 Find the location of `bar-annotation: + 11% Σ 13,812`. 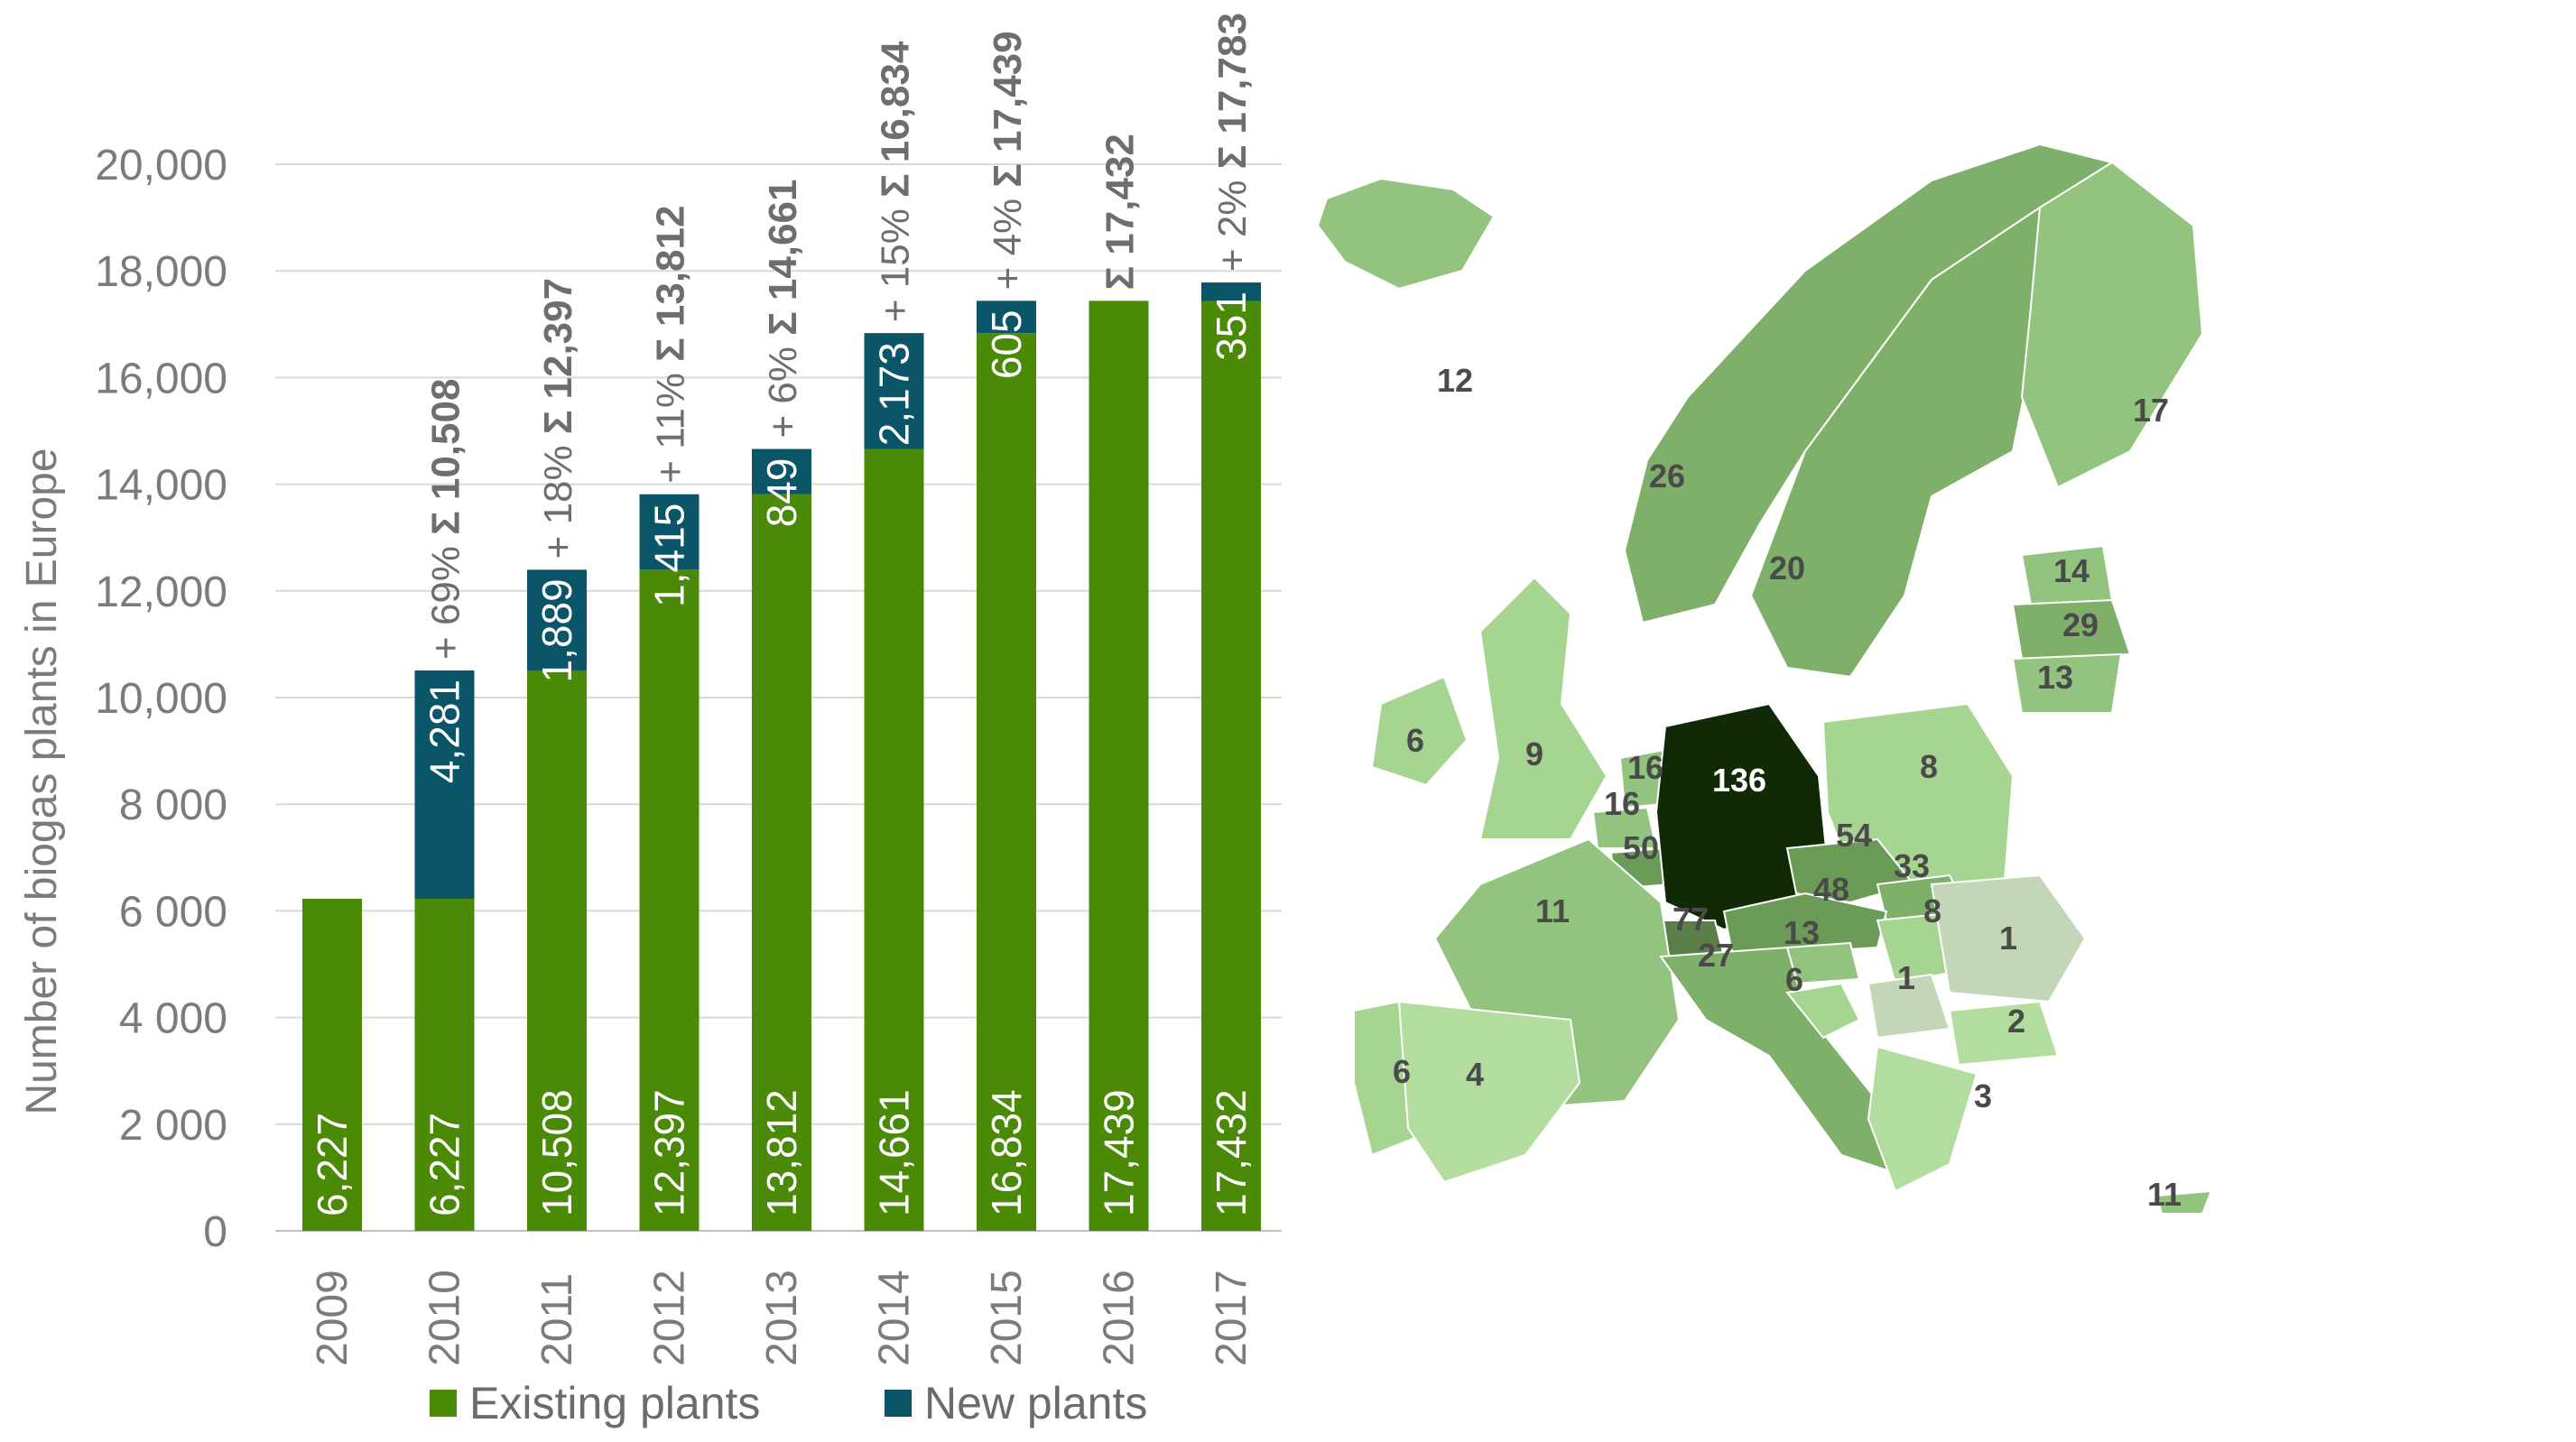

bar-annotation: + 11% Σ 13,812 is located at coordinates (671, 345).